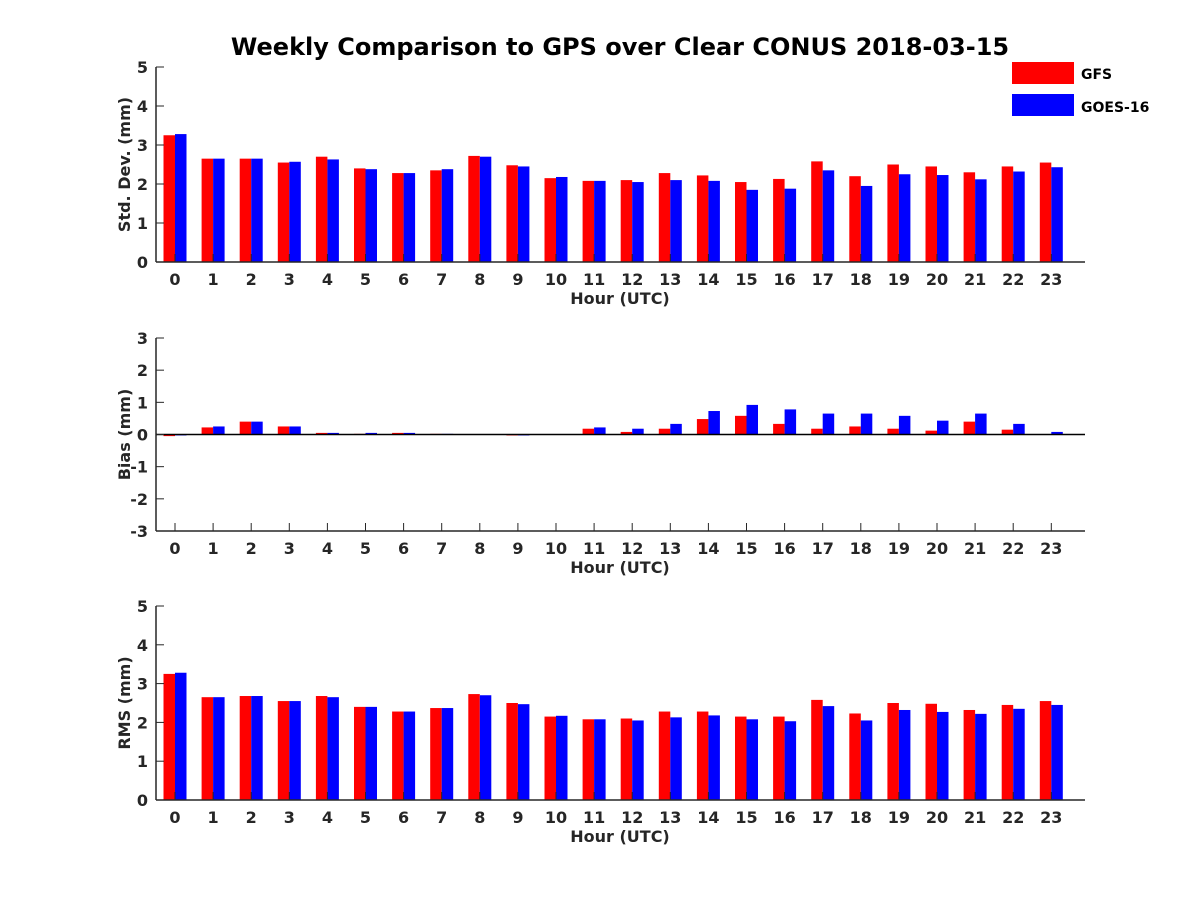 The height and width of the screenshot is (900, 1200). I want to click on y-tick-label: 2, so click(142, 722).